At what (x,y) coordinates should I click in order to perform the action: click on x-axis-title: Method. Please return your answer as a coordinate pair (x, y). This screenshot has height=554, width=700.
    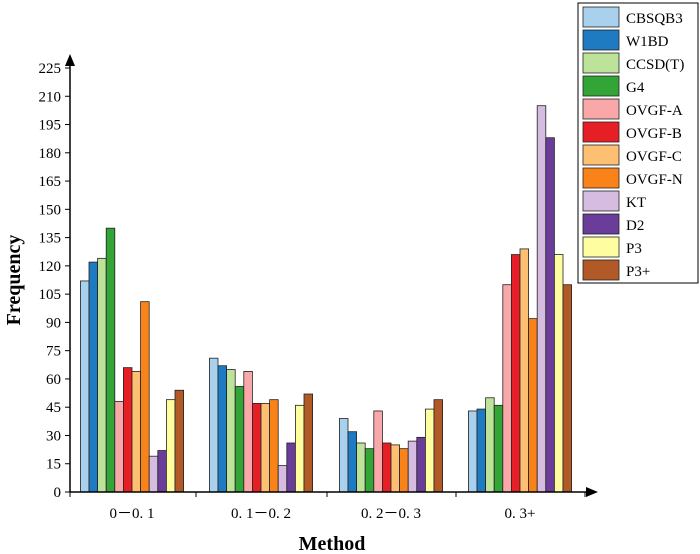
    Looking at the image, I should click on (332, 543).